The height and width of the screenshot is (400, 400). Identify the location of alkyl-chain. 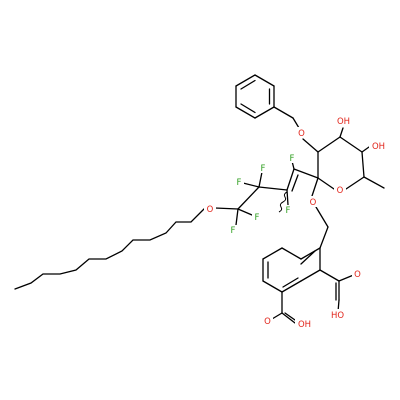
(110, 248).